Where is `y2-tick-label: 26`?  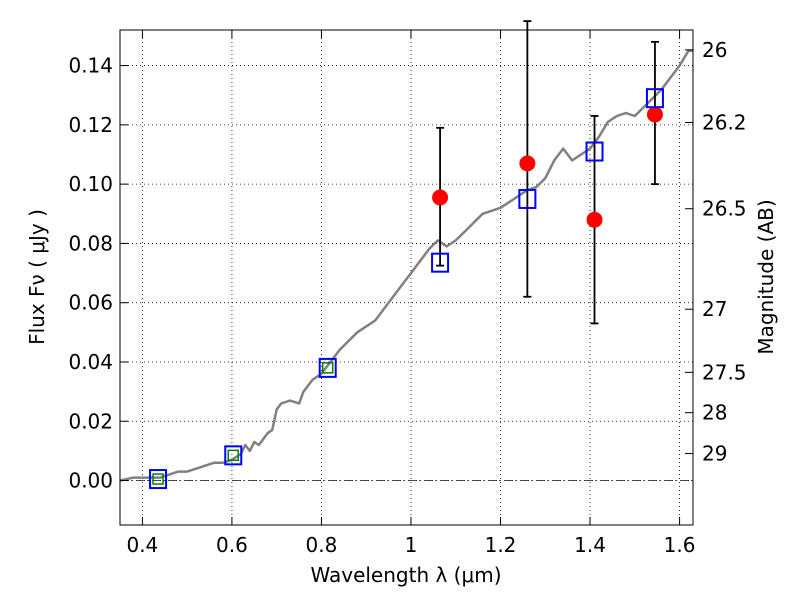 y2-tick-label: 26 is located at coordinates (714, 50).